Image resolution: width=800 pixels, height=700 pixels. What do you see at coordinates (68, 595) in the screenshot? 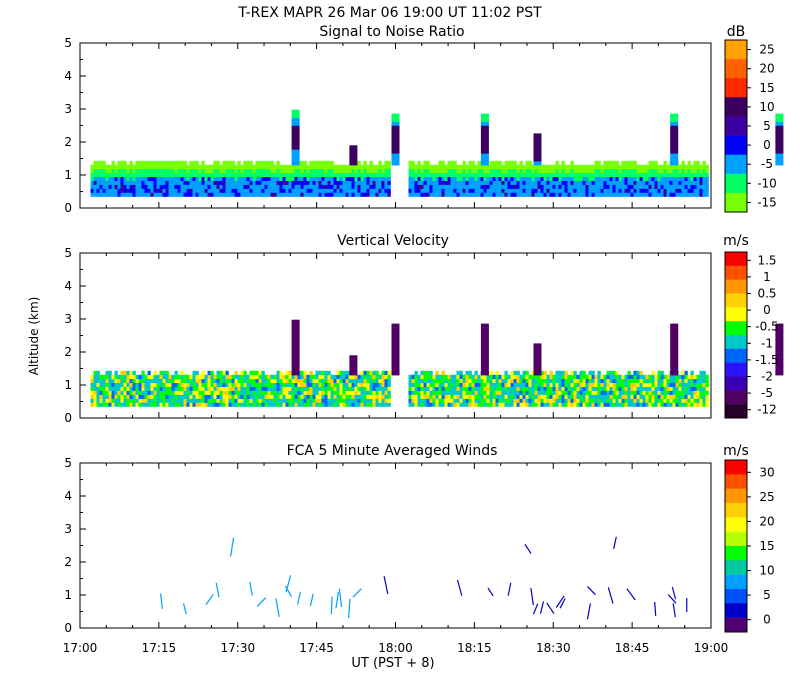
I see `y-tick-label: 1` at bounding box center [68, 595].